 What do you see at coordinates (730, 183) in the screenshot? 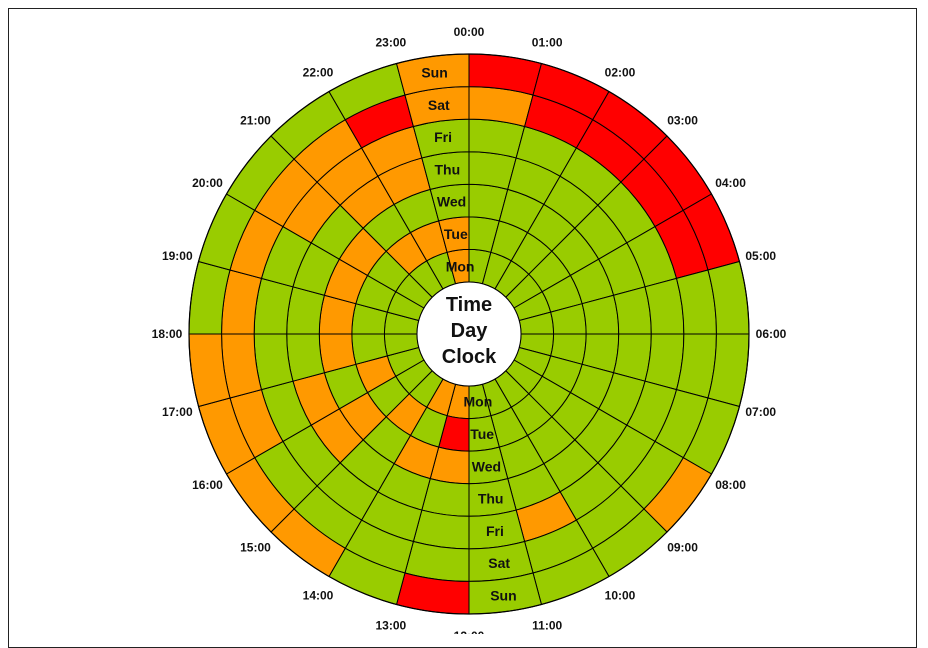
I see `hour-label-0400: 04:00` at bounding box center [730, 183].